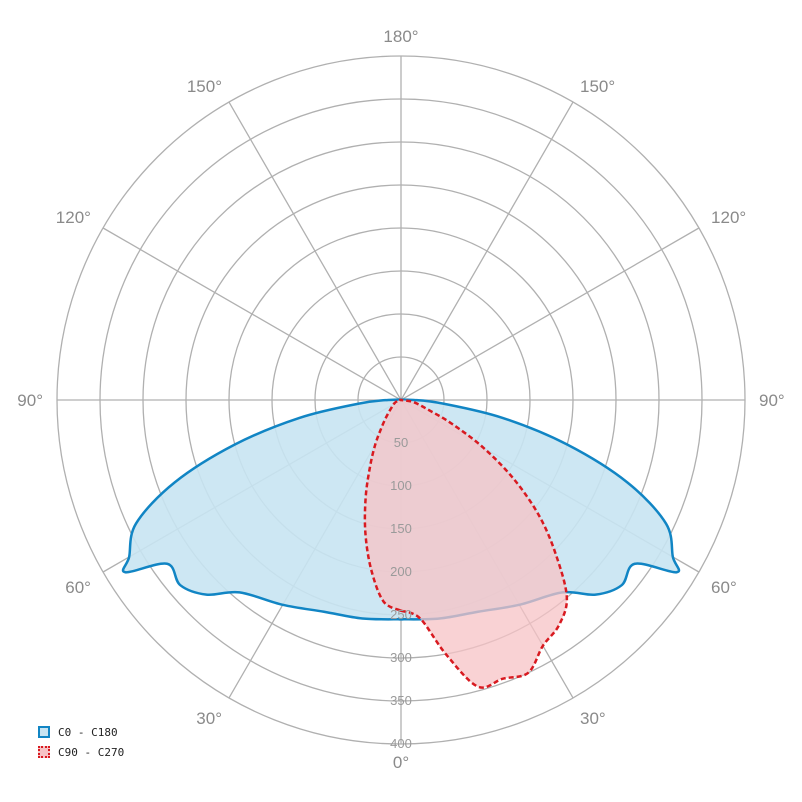 The width and height of the screenshot is (802, 802). What do you see at coordinates (88, 732) in the screenshot?
I see `legend-label-c0-c180: C0 - C180` at bounding box center [88, 732].